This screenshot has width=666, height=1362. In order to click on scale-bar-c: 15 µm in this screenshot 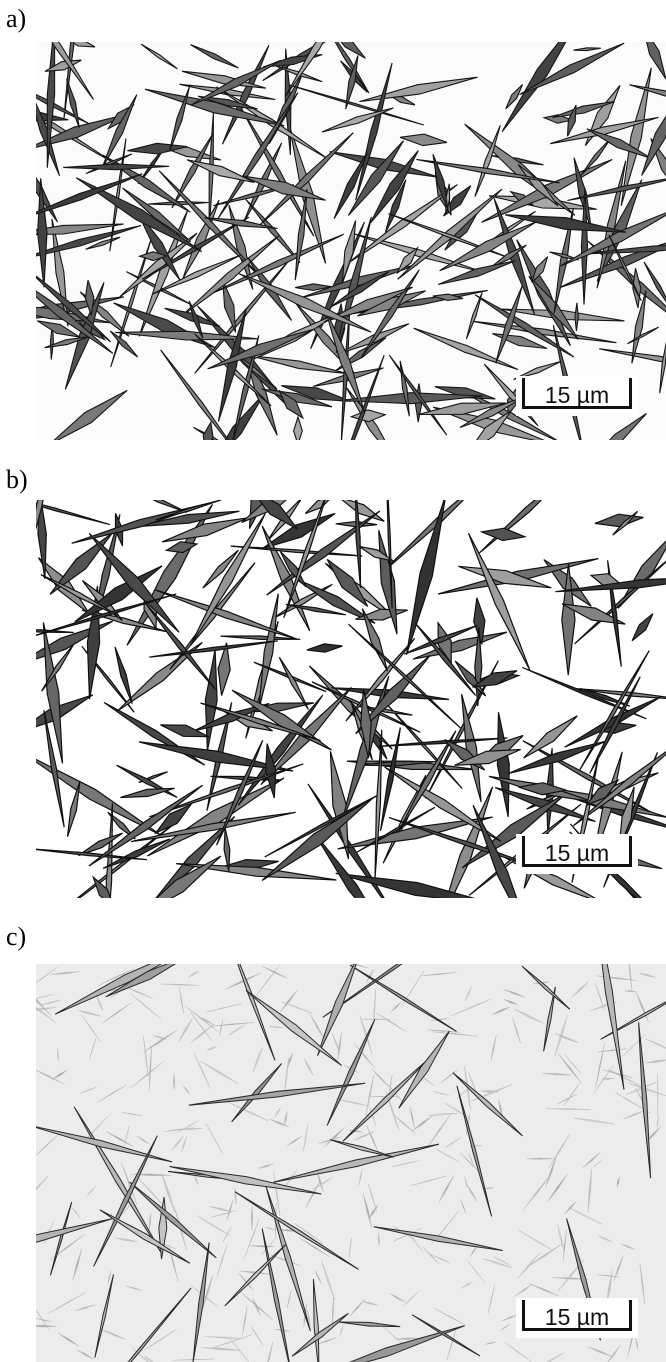, I will do `click(577, 1318)`.